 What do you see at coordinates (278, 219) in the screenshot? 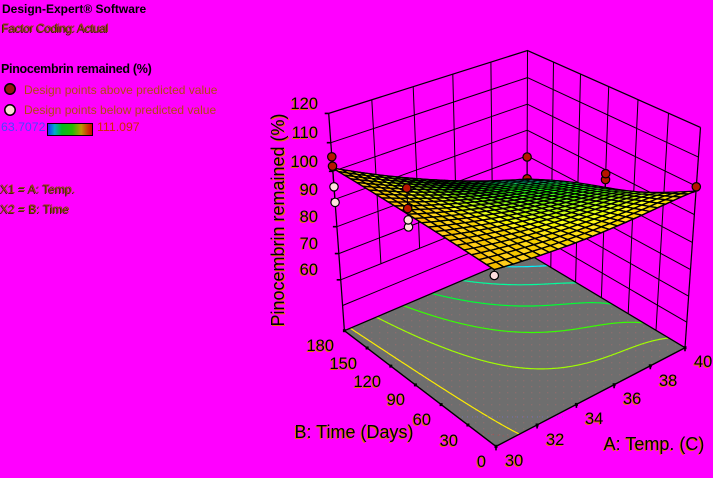
I see `svg-text: Pinocembrin remained (%)` at bounding box center [278, 219].